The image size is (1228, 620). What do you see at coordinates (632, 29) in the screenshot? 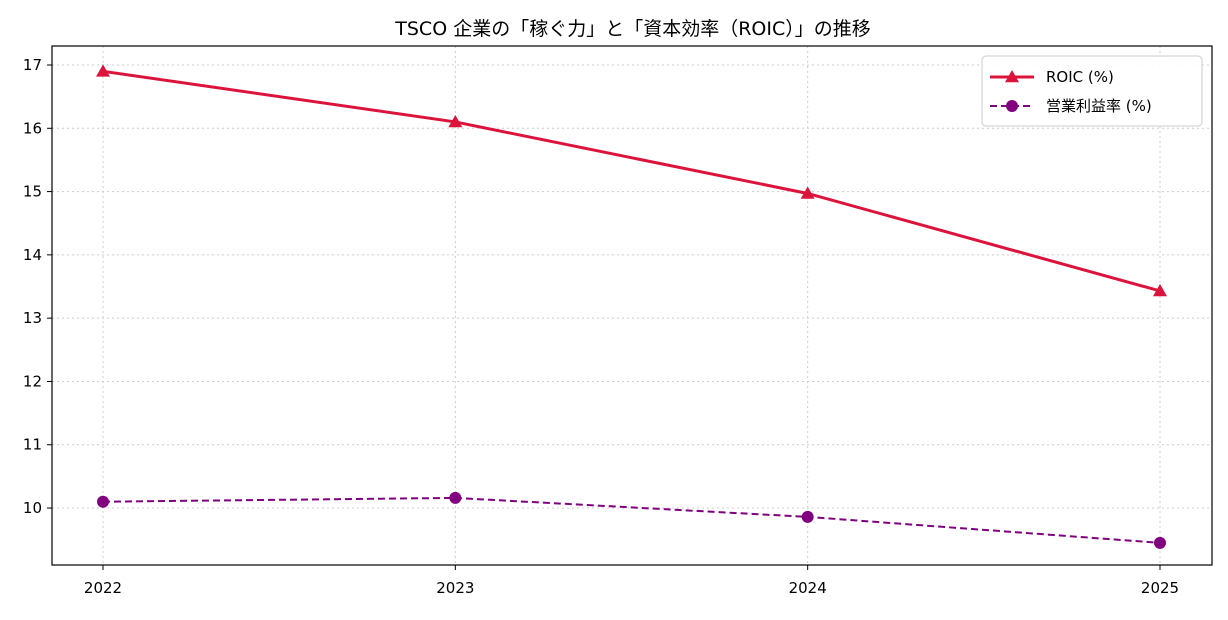
I see `chart-title: TSCO 企業の「稼ぐ力」と「資本効率（ROIC）」の推移` at bounding box center [632, 29].